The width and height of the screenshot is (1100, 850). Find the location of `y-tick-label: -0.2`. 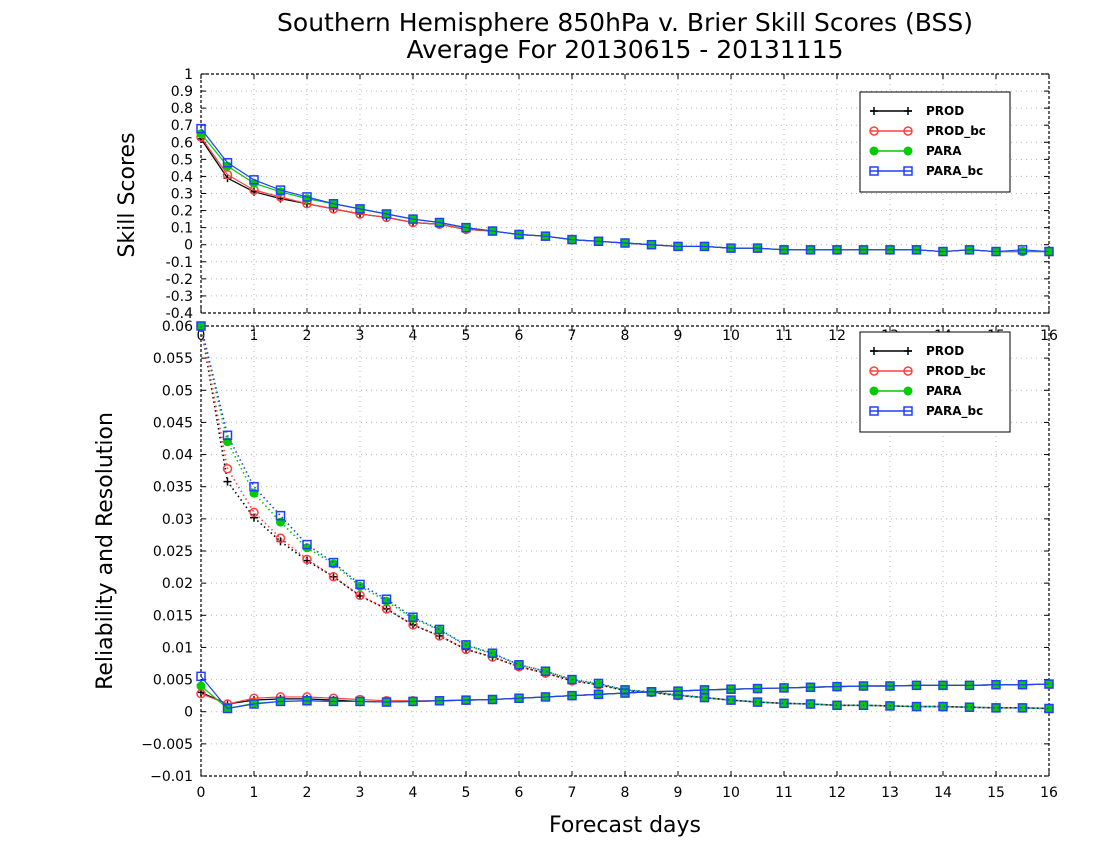

y-tick-label: -0.2 is located at coordinates (179, 280).